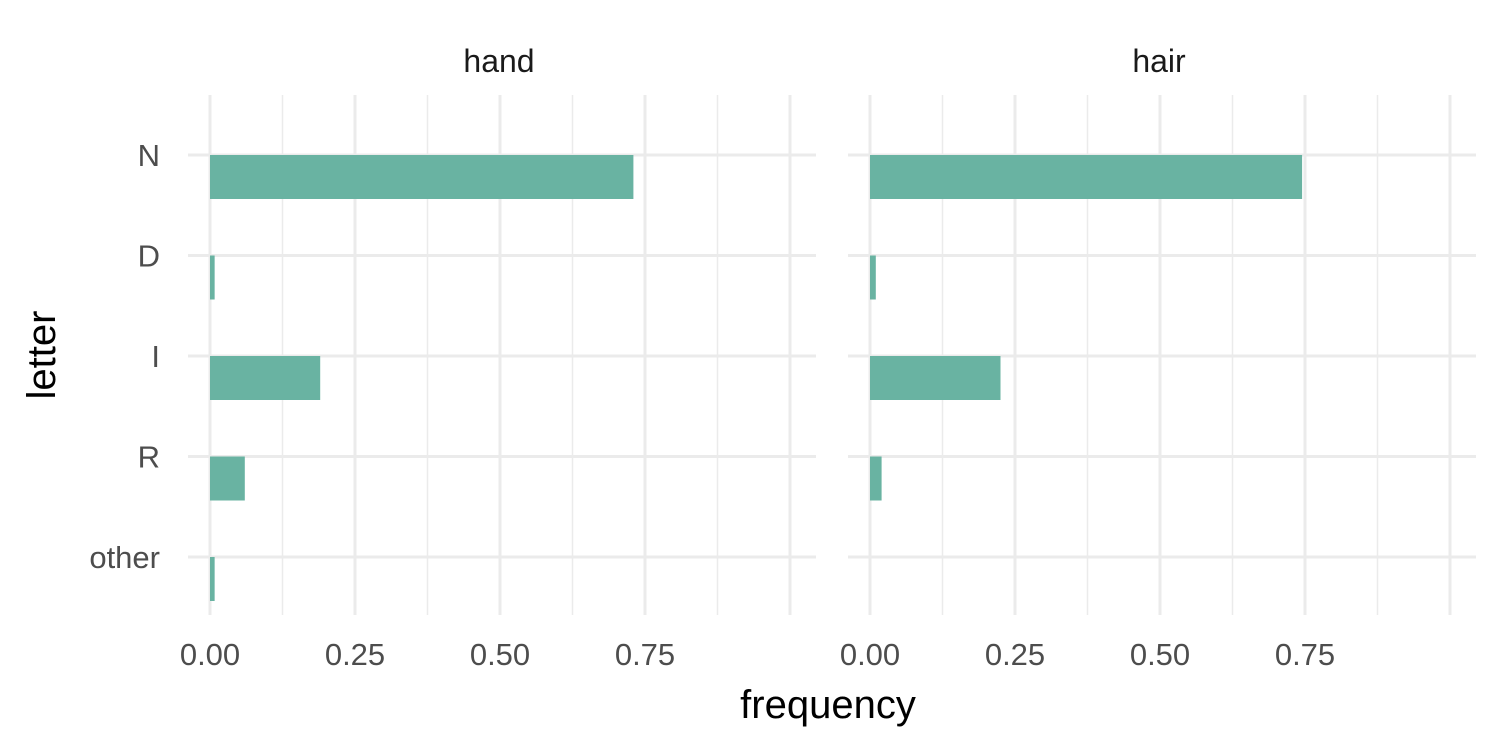  I want to click on y-tick-label-R: R, so click(149, 457).